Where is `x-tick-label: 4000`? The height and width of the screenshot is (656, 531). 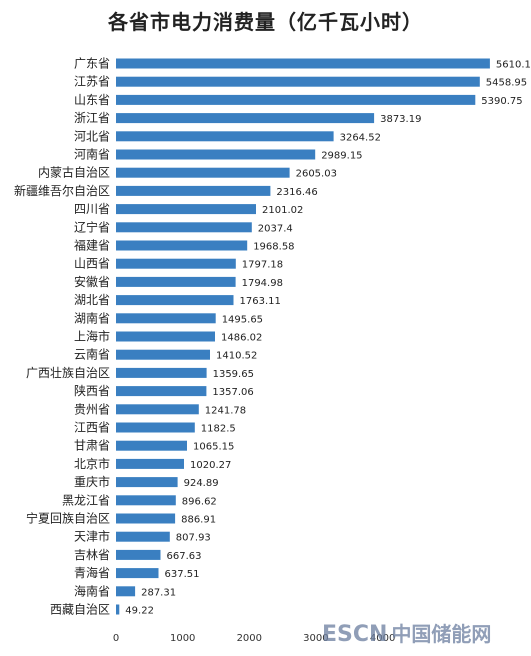 x-tick-label: 4000 is located at coordinates (382, 638).